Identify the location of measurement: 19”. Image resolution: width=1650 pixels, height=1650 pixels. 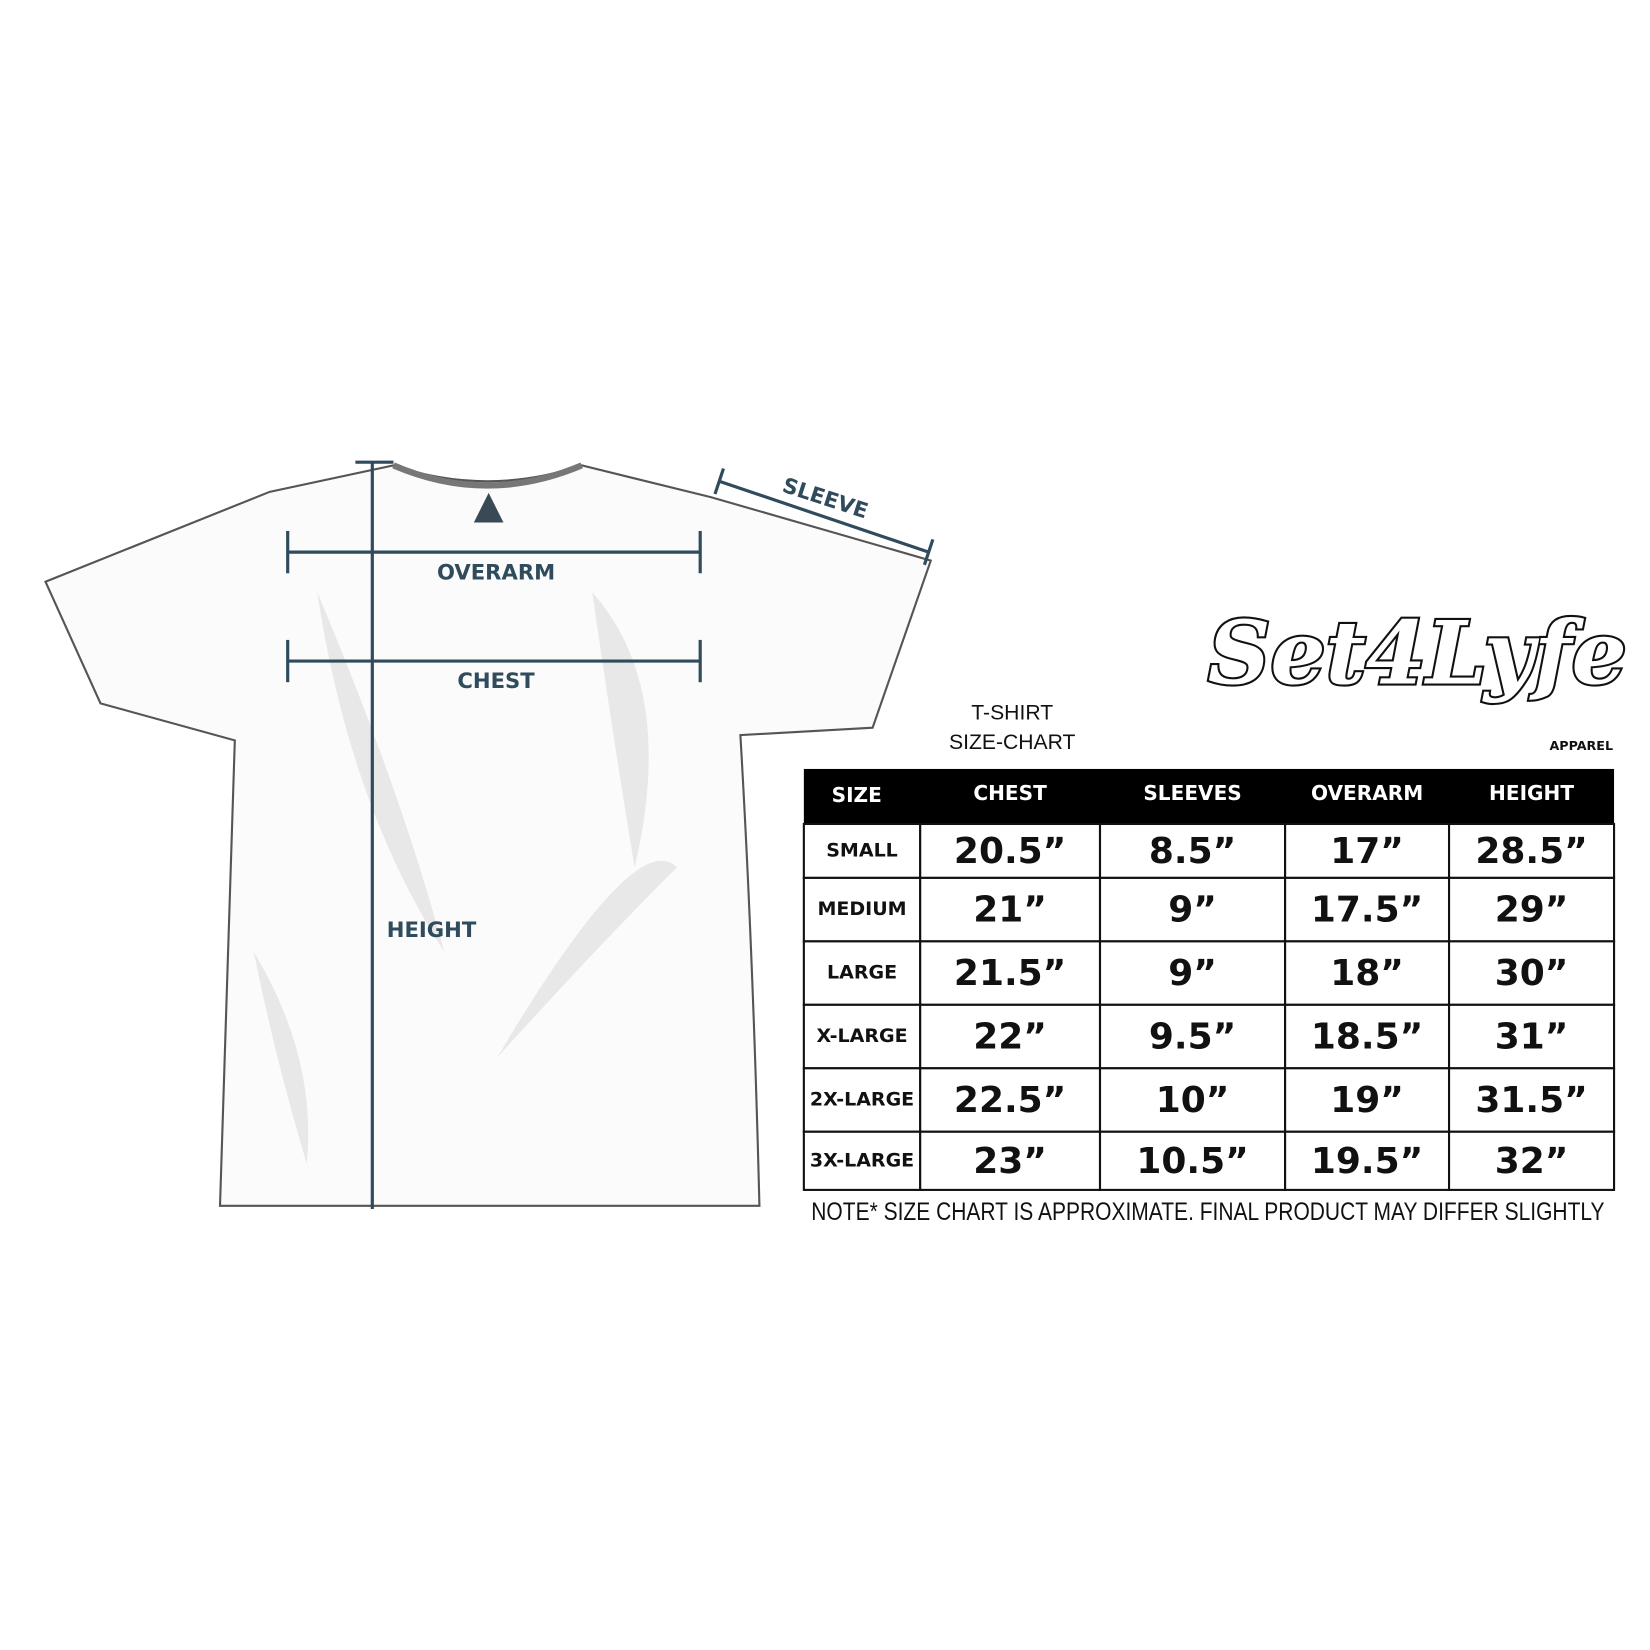
(1367, 1100).